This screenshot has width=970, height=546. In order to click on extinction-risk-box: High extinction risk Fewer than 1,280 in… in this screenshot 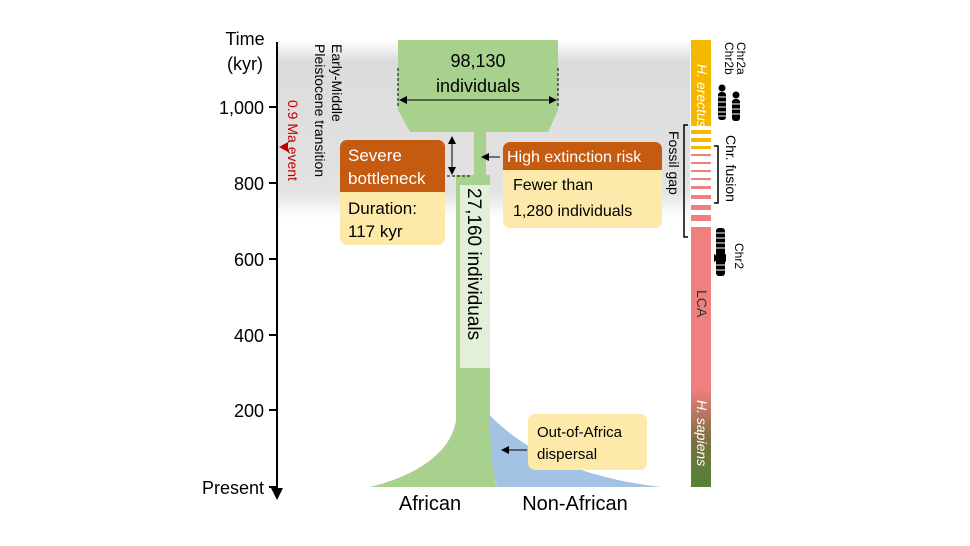, I will do `click(582, 185)`.